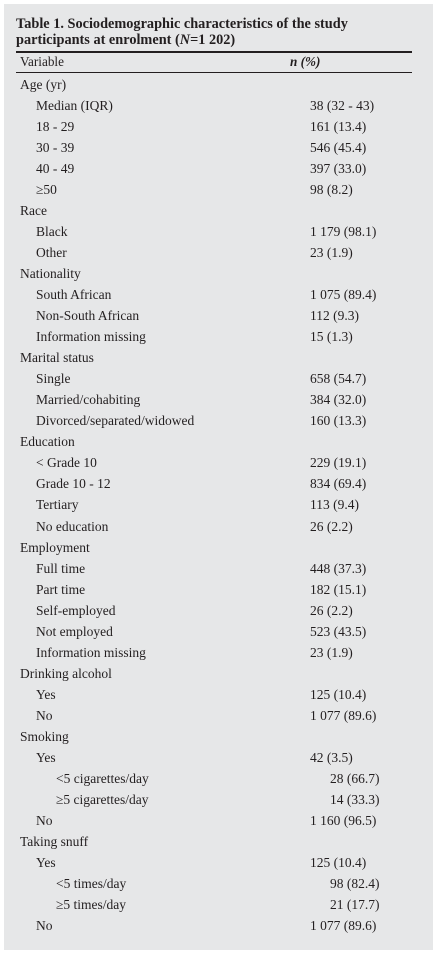  I want to click on header-bottom-rule, so click(214, 72).